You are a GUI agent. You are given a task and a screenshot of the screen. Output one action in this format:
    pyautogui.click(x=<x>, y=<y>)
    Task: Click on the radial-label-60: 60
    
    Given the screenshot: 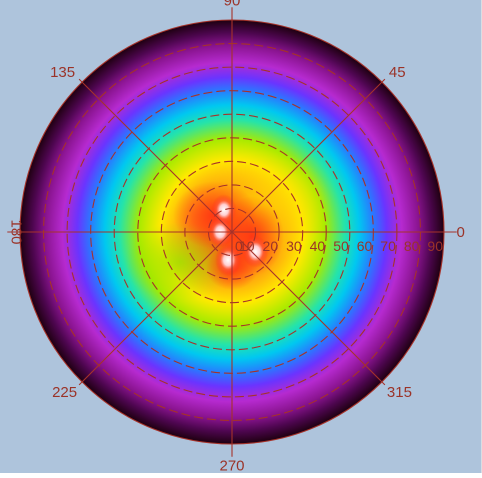 What is the action you would take?
    pyautogui.click(x=365, y=246)
    